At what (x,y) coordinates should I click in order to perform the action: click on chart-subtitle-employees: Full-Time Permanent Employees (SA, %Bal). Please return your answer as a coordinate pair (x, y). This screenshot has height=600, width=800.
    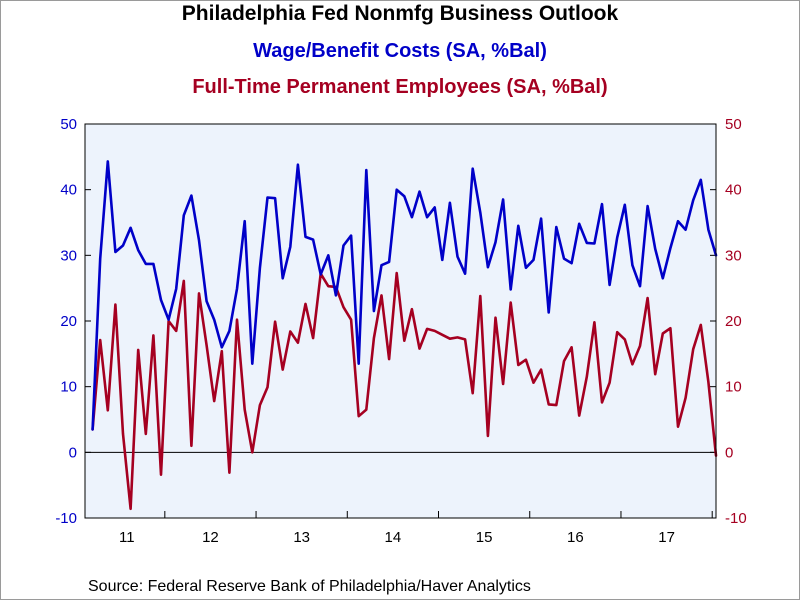
    Looking at the image, I should click on (400, 87).